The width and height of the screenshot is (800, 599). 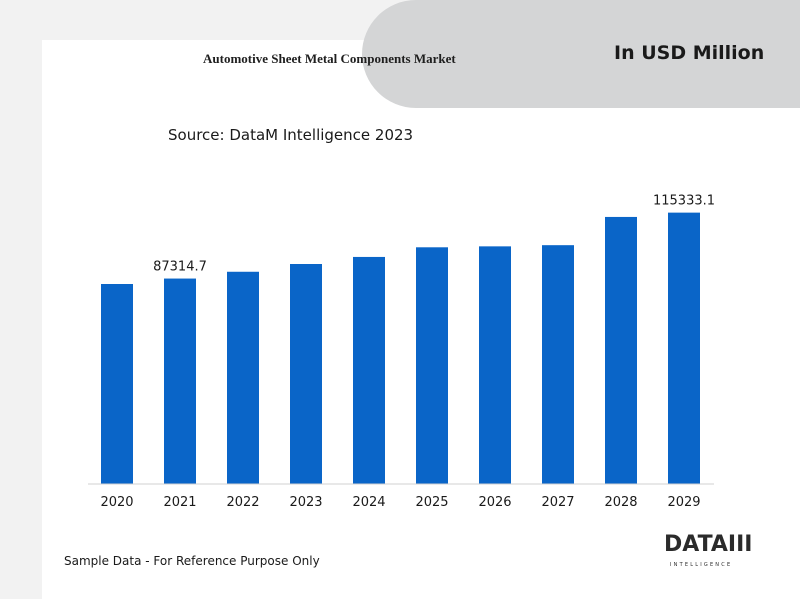 What do you see at coordinates (494, 502) in the screenshot?
I see `x-tick-label: 2026` at bounding box center [494, 502].